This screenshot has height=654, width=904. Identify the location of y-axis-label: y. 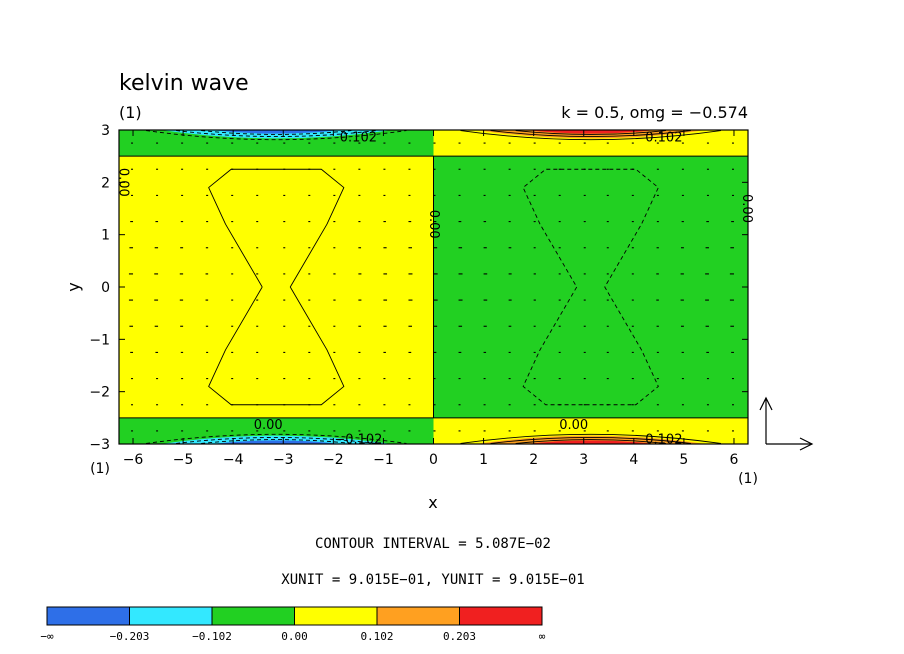
(73, 286).